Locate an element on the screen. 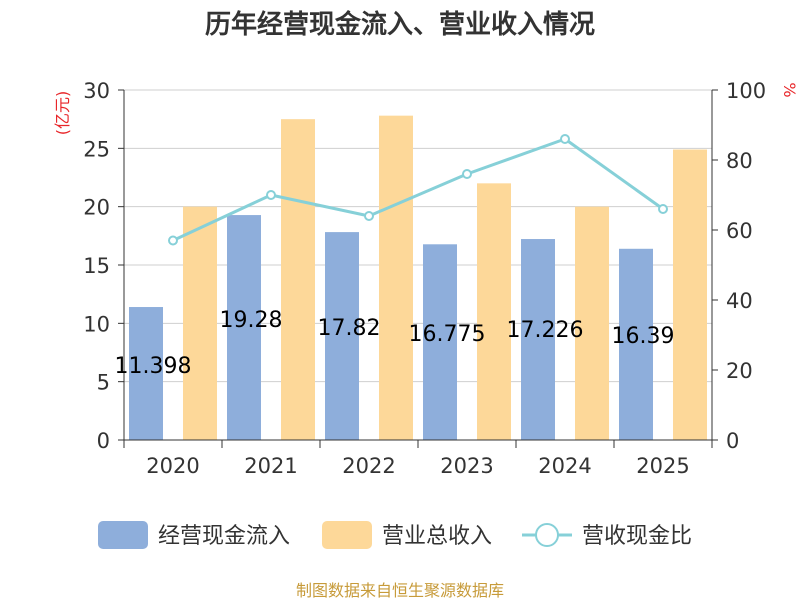 The image size is (800, 600). data-label-cash-inflow: 17.82 is located at coordinates (349, 328).